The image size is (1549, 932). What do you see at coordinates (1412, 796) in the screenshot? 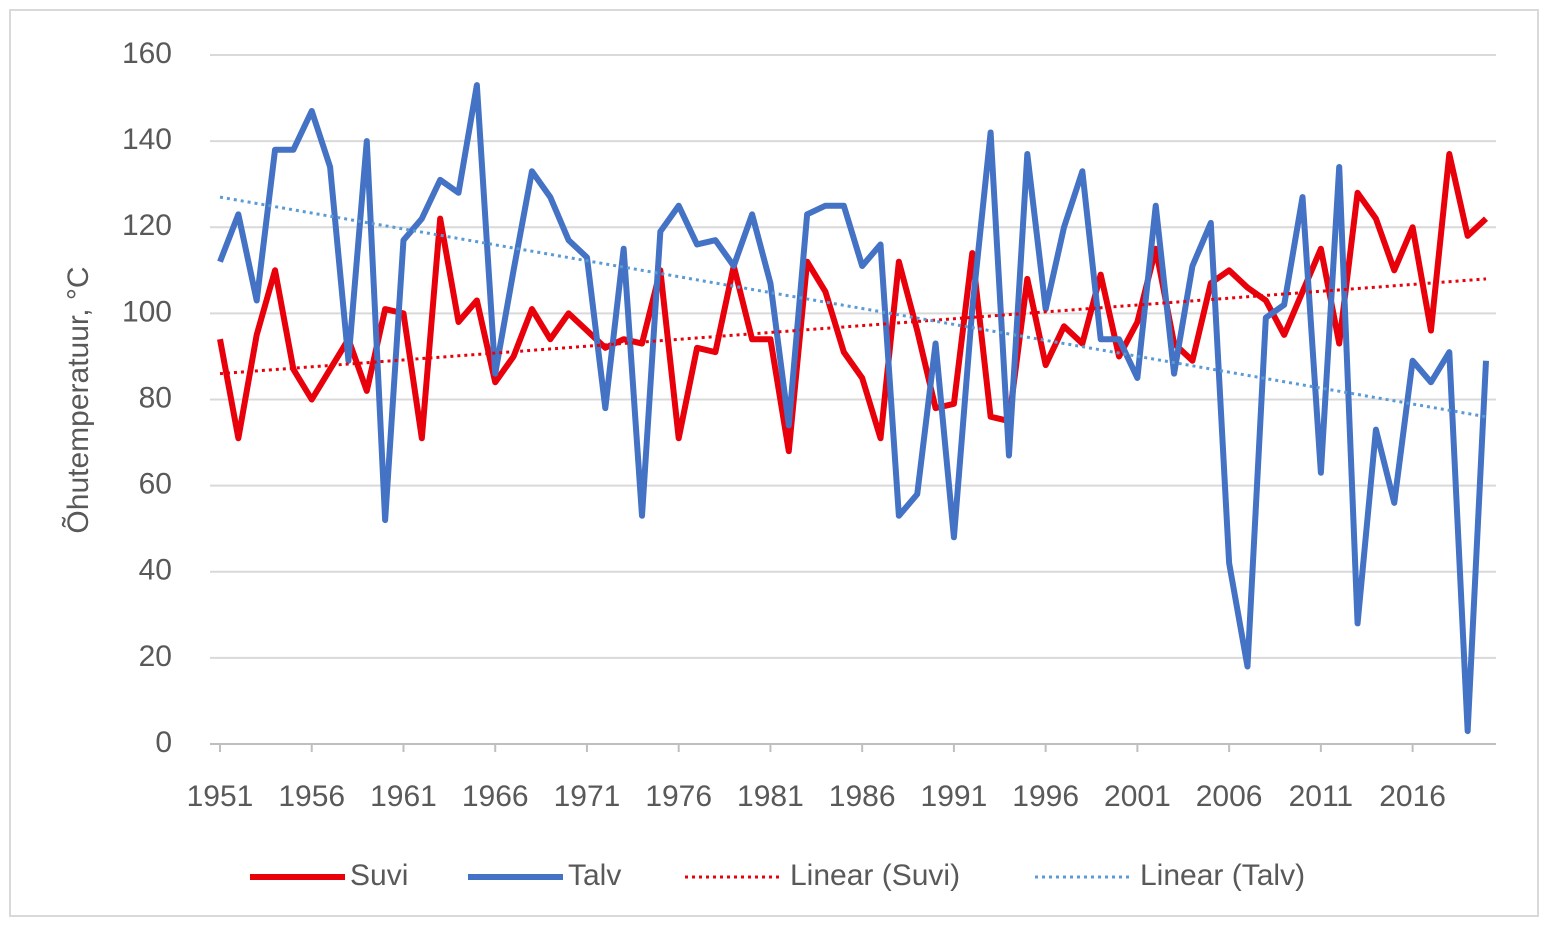
I see `x-tick-label: 2016` at bounding box center [1412, 796].